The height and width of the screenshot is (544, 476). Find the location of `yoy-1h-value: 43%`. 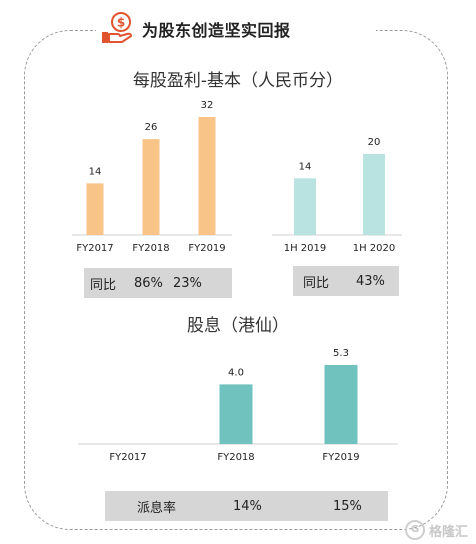

yoy-1h-value: 43% is located at coordinates (370, 281).